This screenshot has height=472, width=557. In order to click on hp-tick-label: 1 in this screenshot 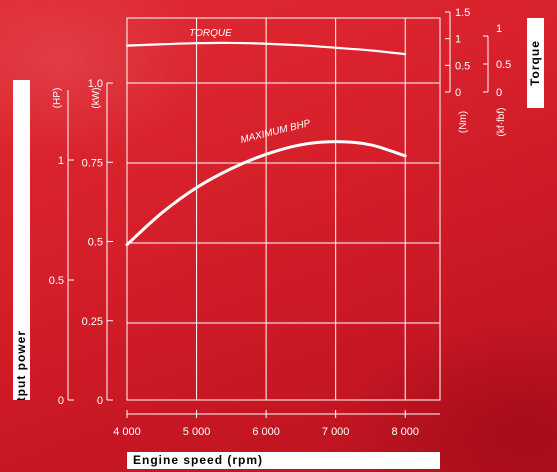, I will do `click(61, 161)`.